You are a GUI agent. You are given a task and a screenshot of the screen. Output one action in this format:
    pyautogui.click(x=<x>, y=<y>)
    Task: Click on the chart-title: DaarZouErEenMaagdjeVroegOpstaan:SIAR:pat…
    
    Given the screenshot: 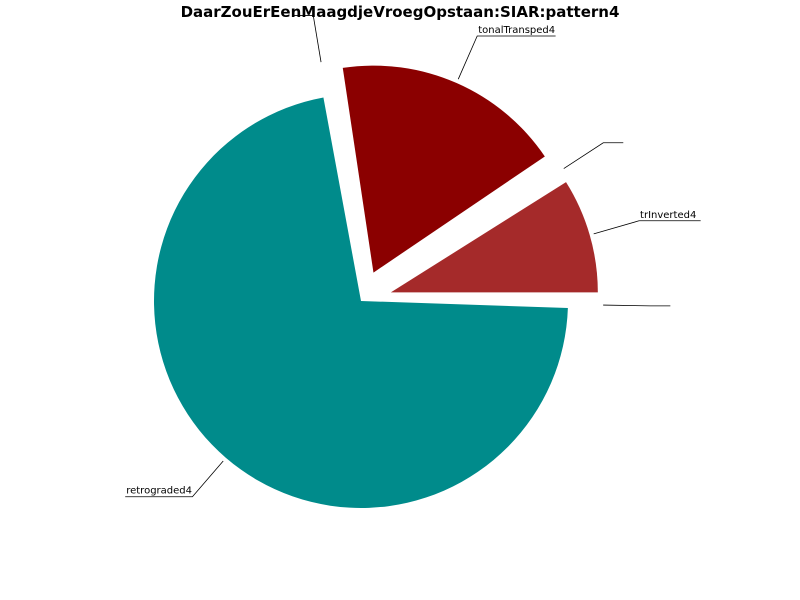 What is the action you would take?
    pyautogui.click(x=400, y=12)
    